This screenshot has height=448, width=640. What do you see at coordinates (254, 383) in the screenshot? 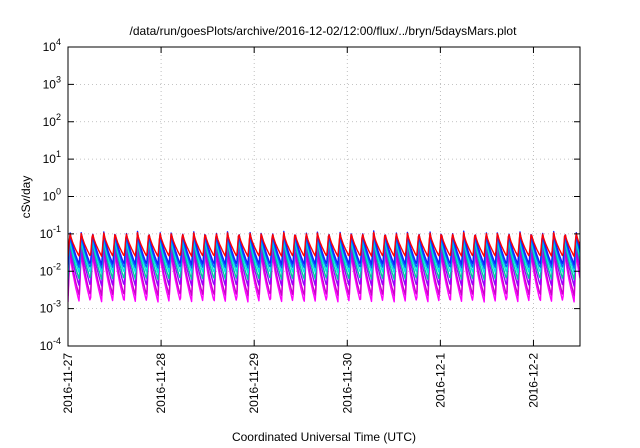
I see `x-tick-label: 2016-11-29` at bounding box center [254, 383].